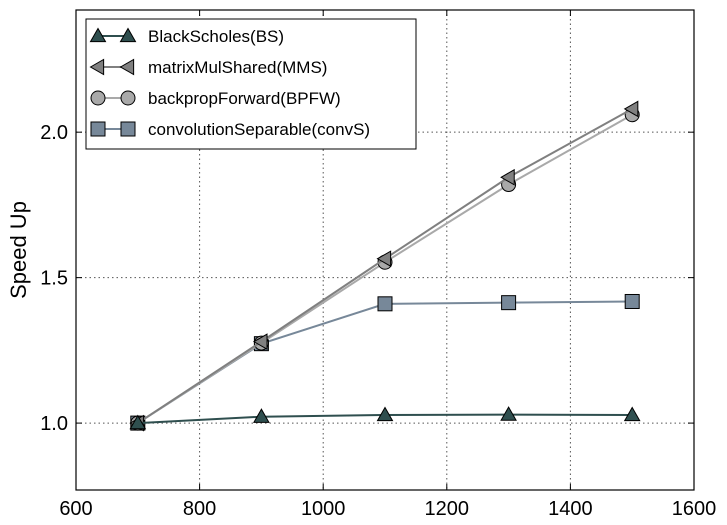 The width and height of the screenshot is (727, 525). Describe the element at coordinates (570, 509) in the screenshot. I see `x-tick-label: 1400` at that location.